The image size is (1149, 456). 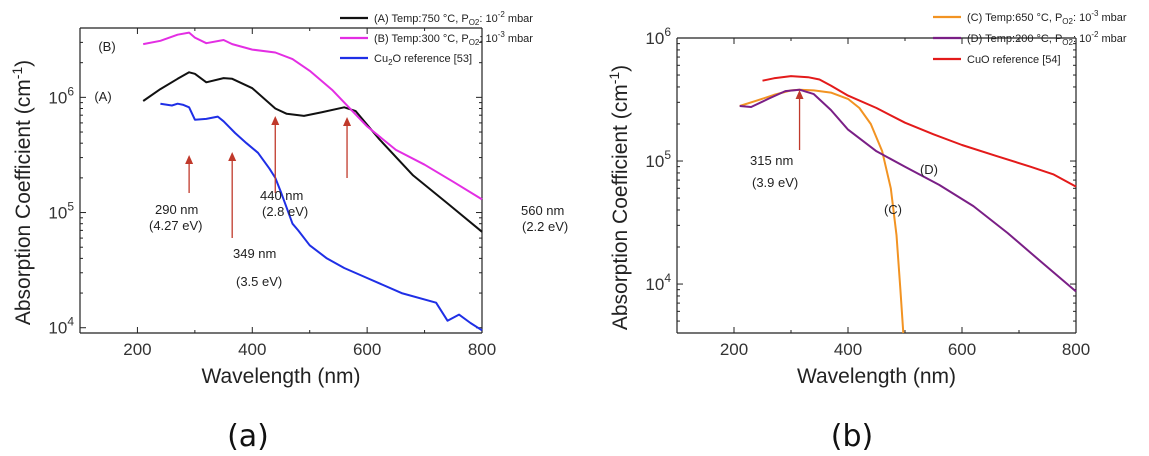 I want to click on legend-entry: (B) Temp:300 °C, PO2: 10-3 mbar, so click(x=453, y=38).